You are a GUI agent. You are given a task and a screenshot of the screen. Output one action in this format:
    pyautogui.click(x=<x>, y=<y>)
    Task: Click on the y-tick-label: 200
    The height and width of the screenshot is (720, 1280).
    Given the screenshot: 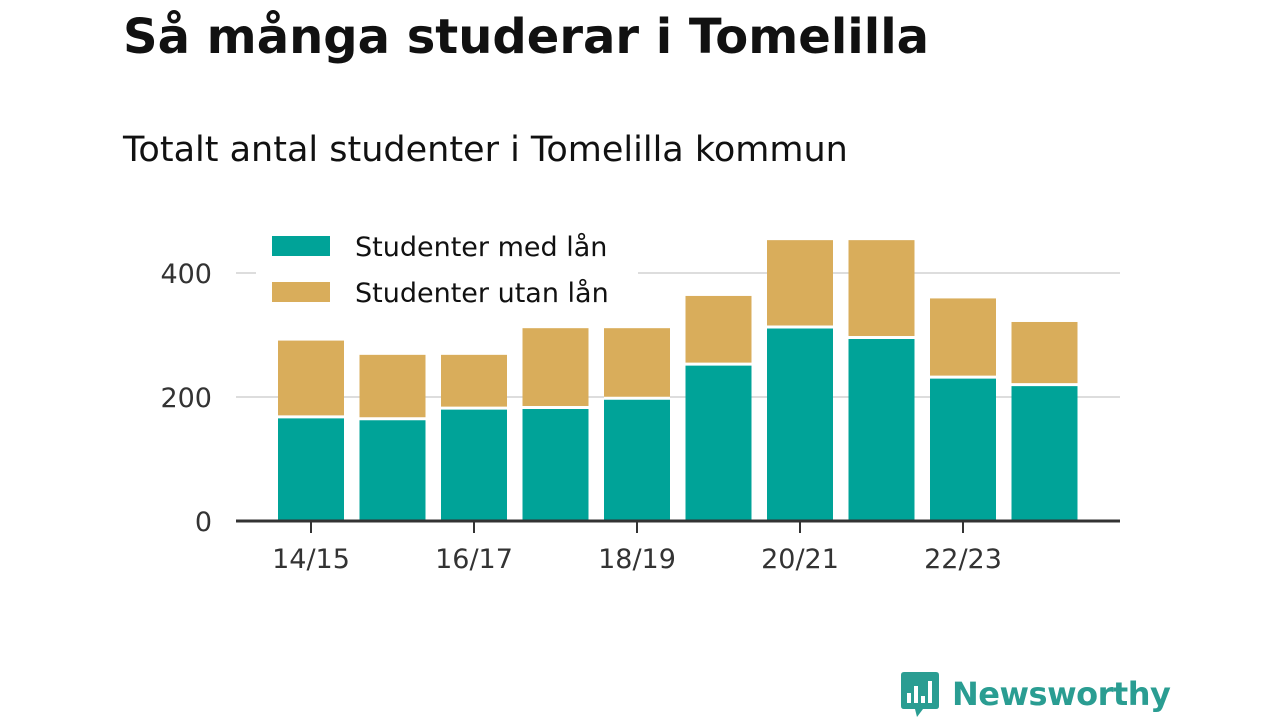 What is the action you would take?
    pyautogui.click(x=186, y=398)
    